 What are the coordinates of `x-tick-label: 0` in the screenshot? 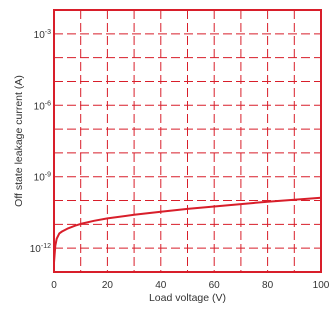 It's located at (54, 285).